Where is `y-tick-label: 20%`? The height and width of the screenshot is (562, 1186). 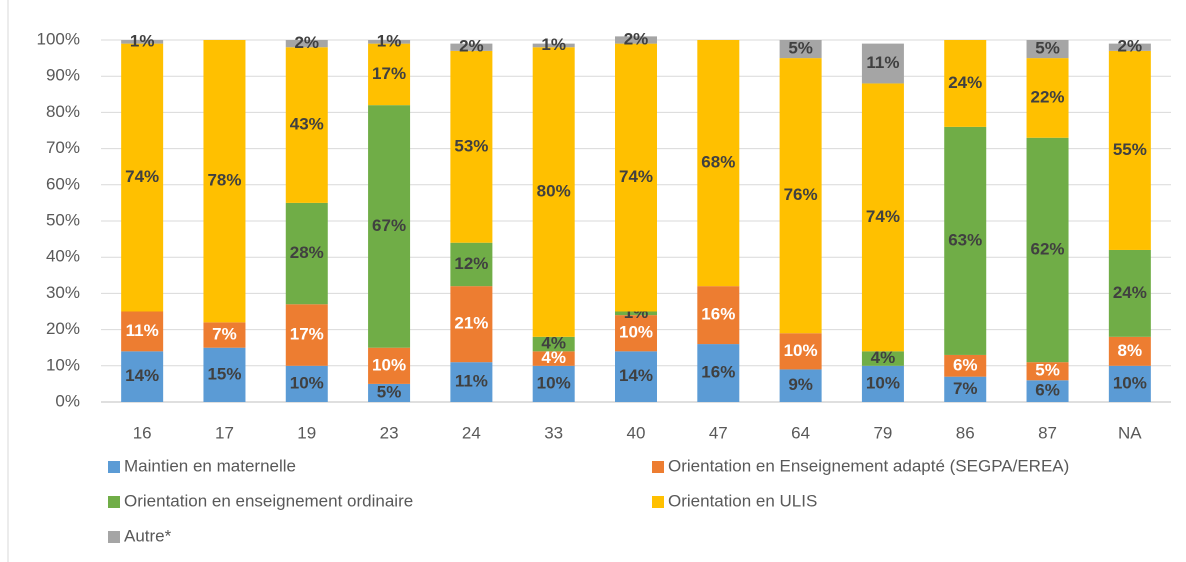 y-tick-label: 20% is located at coordinates (63, 328).